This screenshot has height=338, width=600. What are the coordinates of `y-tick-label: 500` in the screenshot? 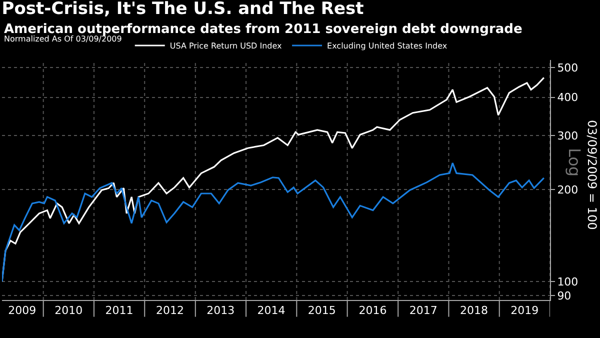 It's located at (567, 68).